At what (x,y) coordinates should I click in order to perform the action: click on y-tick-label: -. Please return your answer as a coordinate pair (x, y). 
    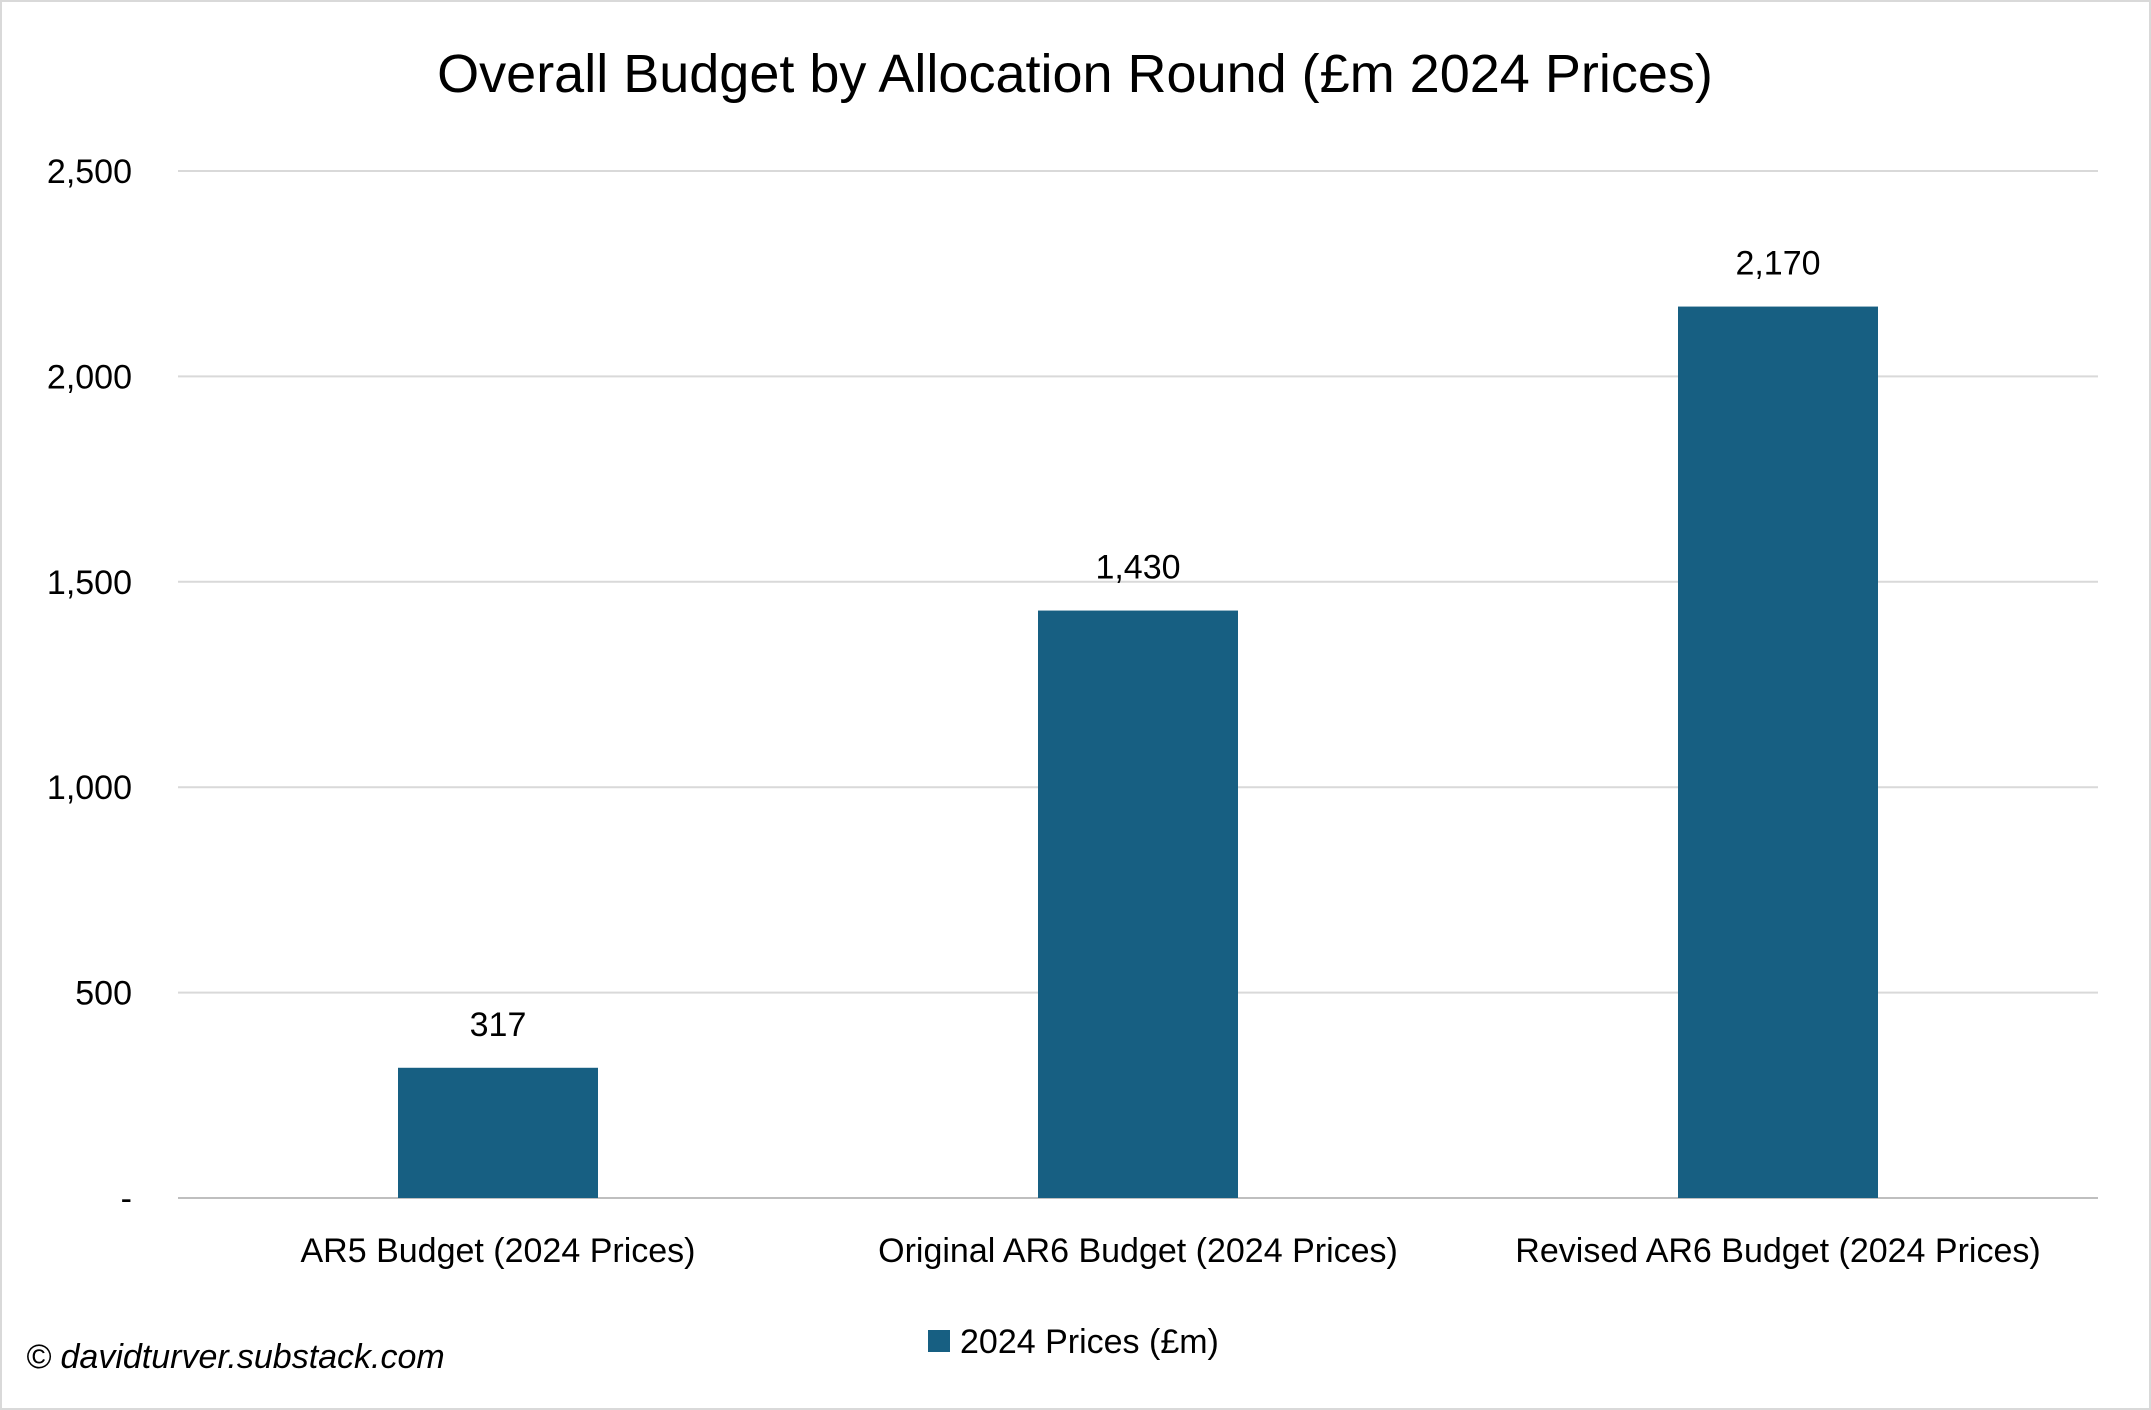
    Looking at the image, I should click on (126, 1199).